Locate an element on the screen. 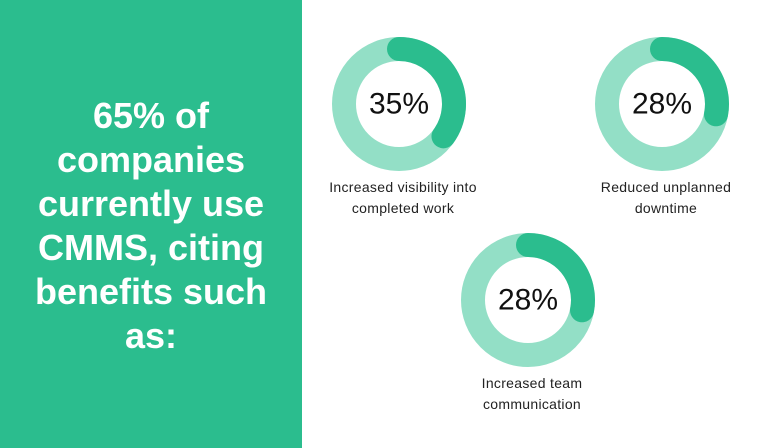 This screenshot has width=768, height=448. value-label: 35% is located at coordinates (399, 104).